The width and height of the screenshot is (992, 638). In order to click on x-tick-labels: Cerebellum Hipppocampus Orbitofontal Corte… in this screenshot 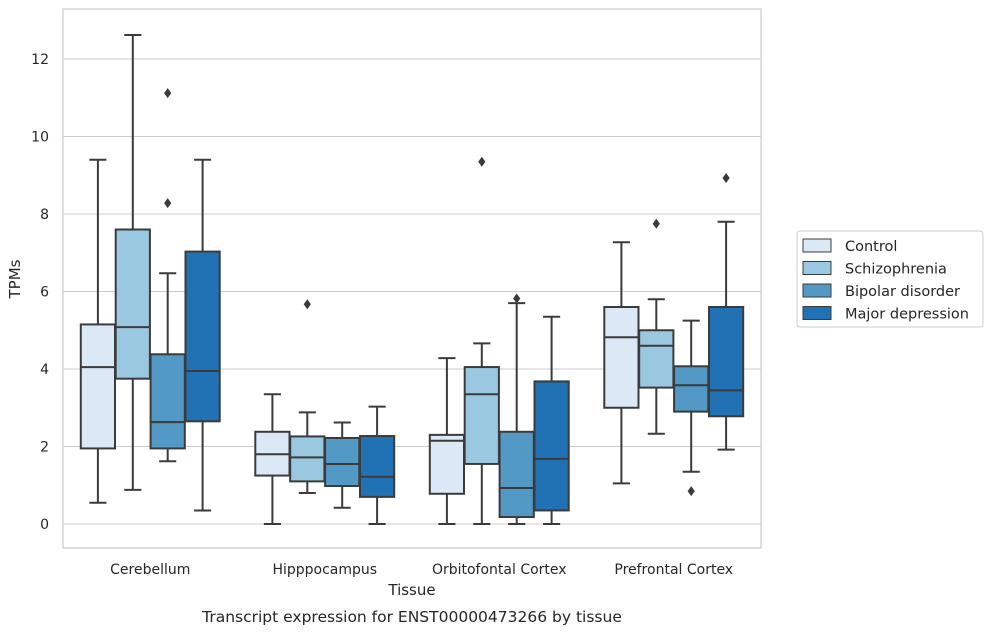, I will do `click(421, 570)`.